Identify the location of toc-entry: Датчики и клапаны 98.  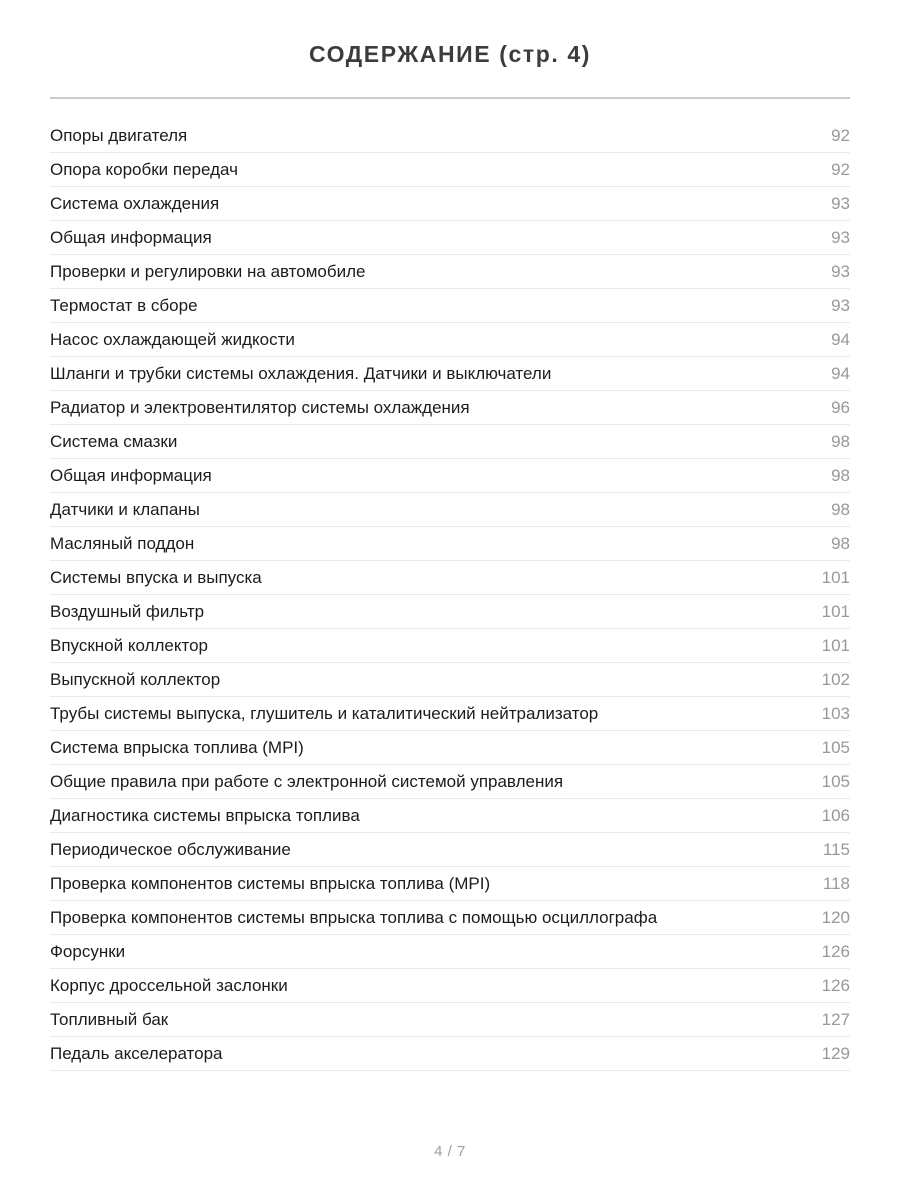
(450, 510).